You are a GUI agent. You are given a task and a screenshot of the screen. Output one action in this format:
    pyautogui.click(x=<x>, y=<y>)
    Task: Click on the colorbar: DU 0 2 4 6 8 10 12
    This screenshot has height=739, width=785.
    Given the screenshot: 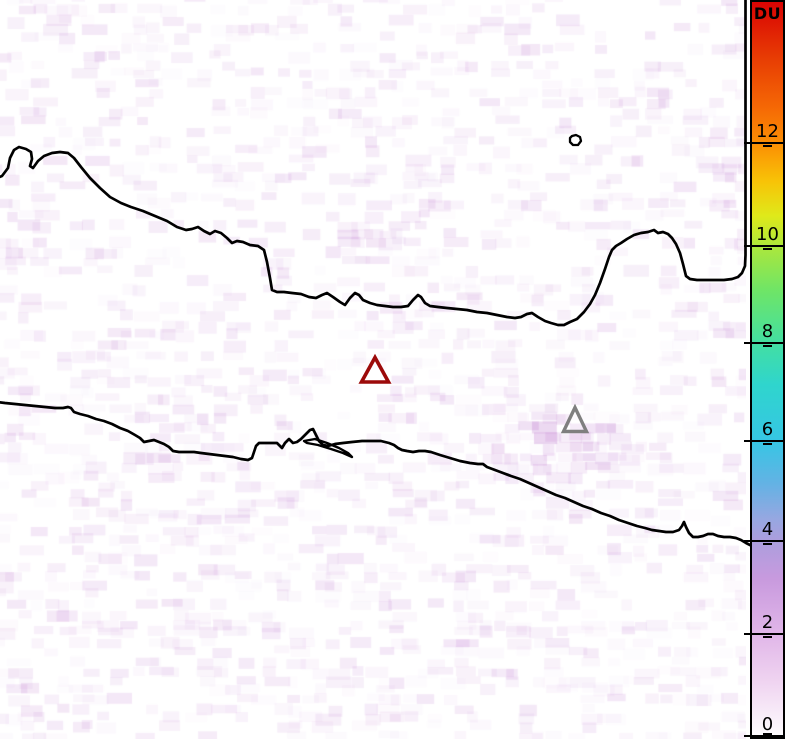 What is the action you would take?
    pyautogui.click(x=767, y=369)
    